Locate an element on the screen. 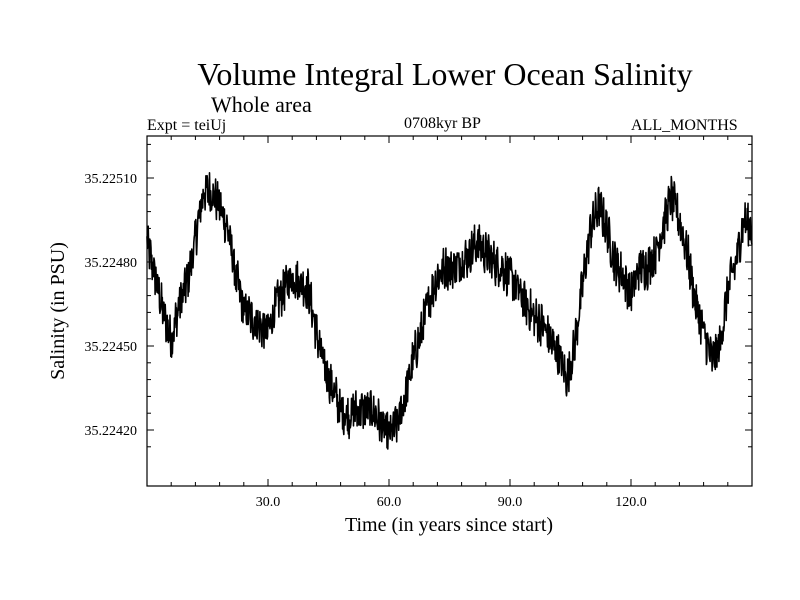  y-tick-label: 35.22450 is located at coordinates (111, 347).